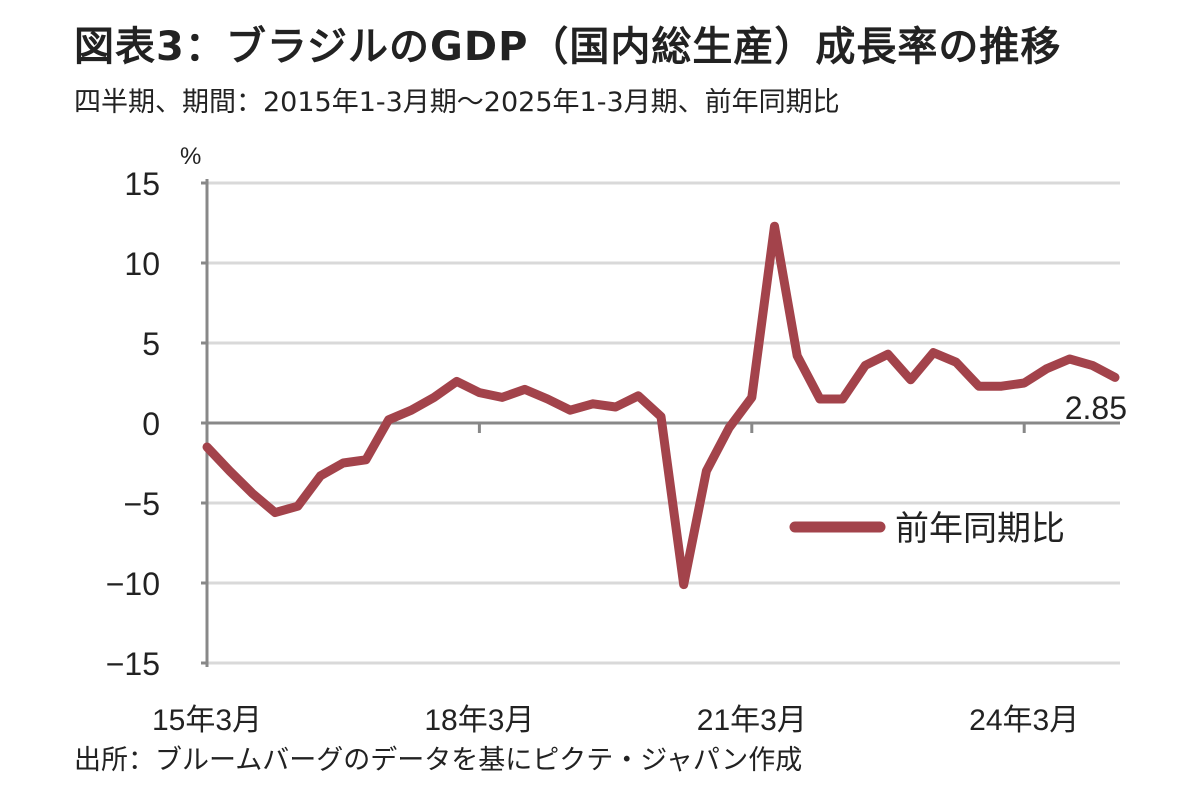  What do you see at coordinates (133, 664) in the screenshot?
I see `y-tick-label: −15` at bounding box center [133, 664].